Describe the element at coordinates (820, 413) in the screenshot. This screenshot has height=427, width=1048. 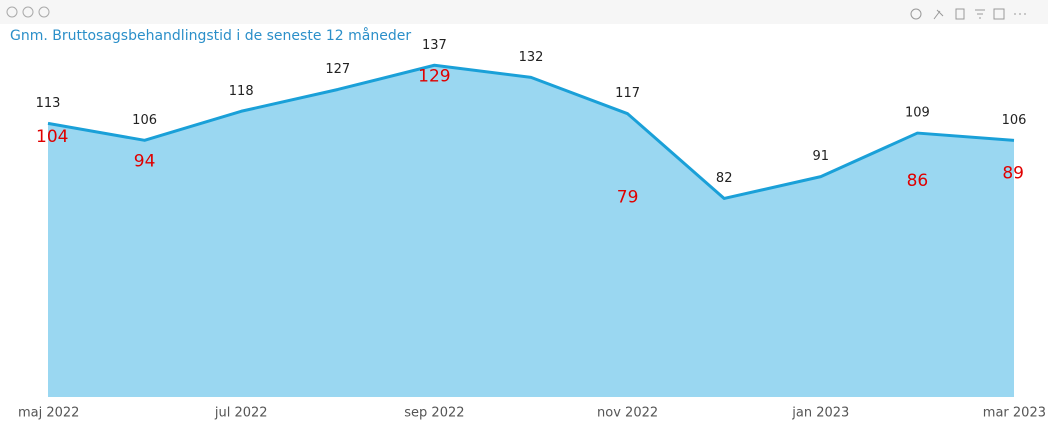
I see `x-tick-label: jan 2023` at that location.